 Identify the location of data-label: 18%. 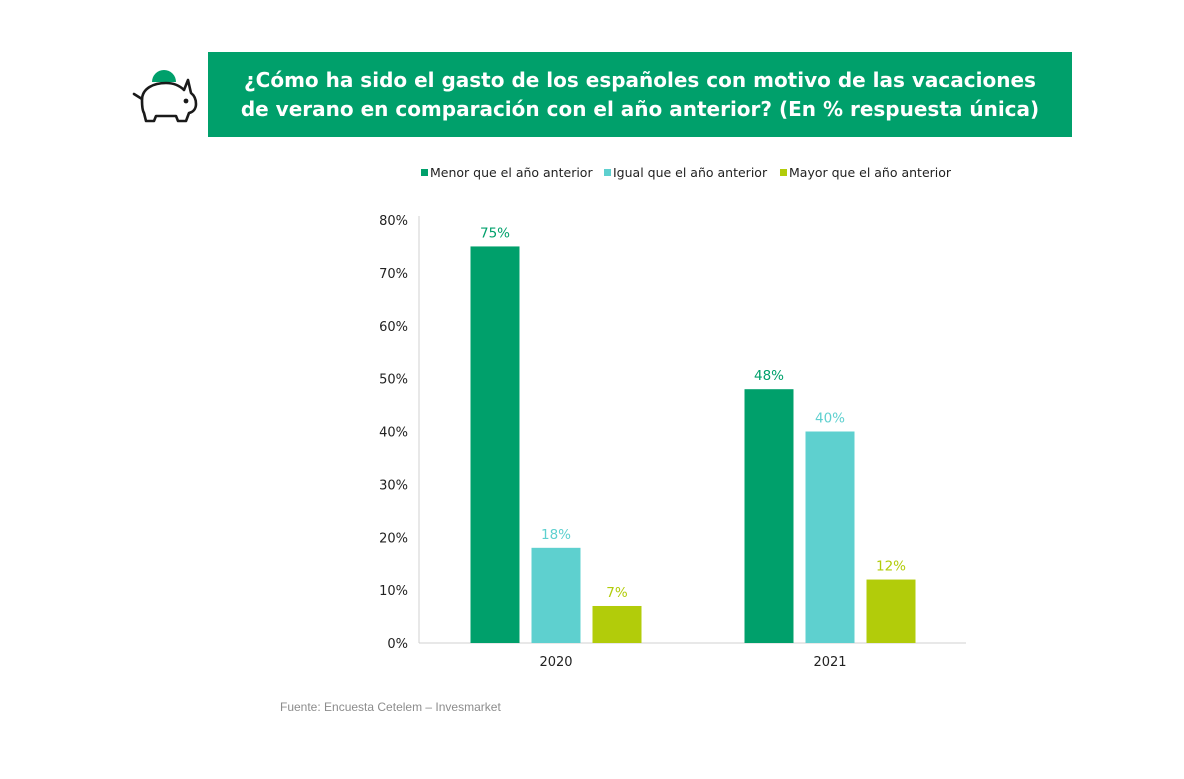
(556, 535).